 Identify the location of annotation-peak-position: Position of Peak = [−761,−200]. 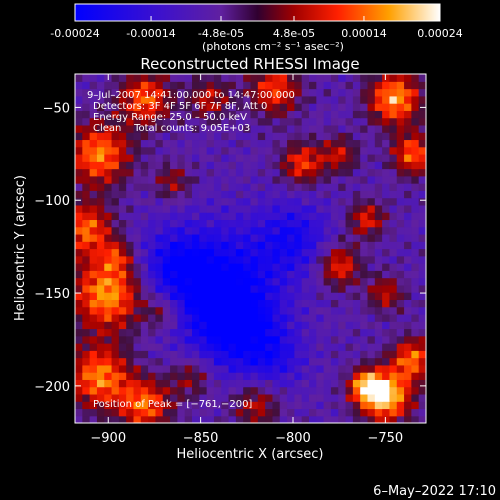
(172, 404).